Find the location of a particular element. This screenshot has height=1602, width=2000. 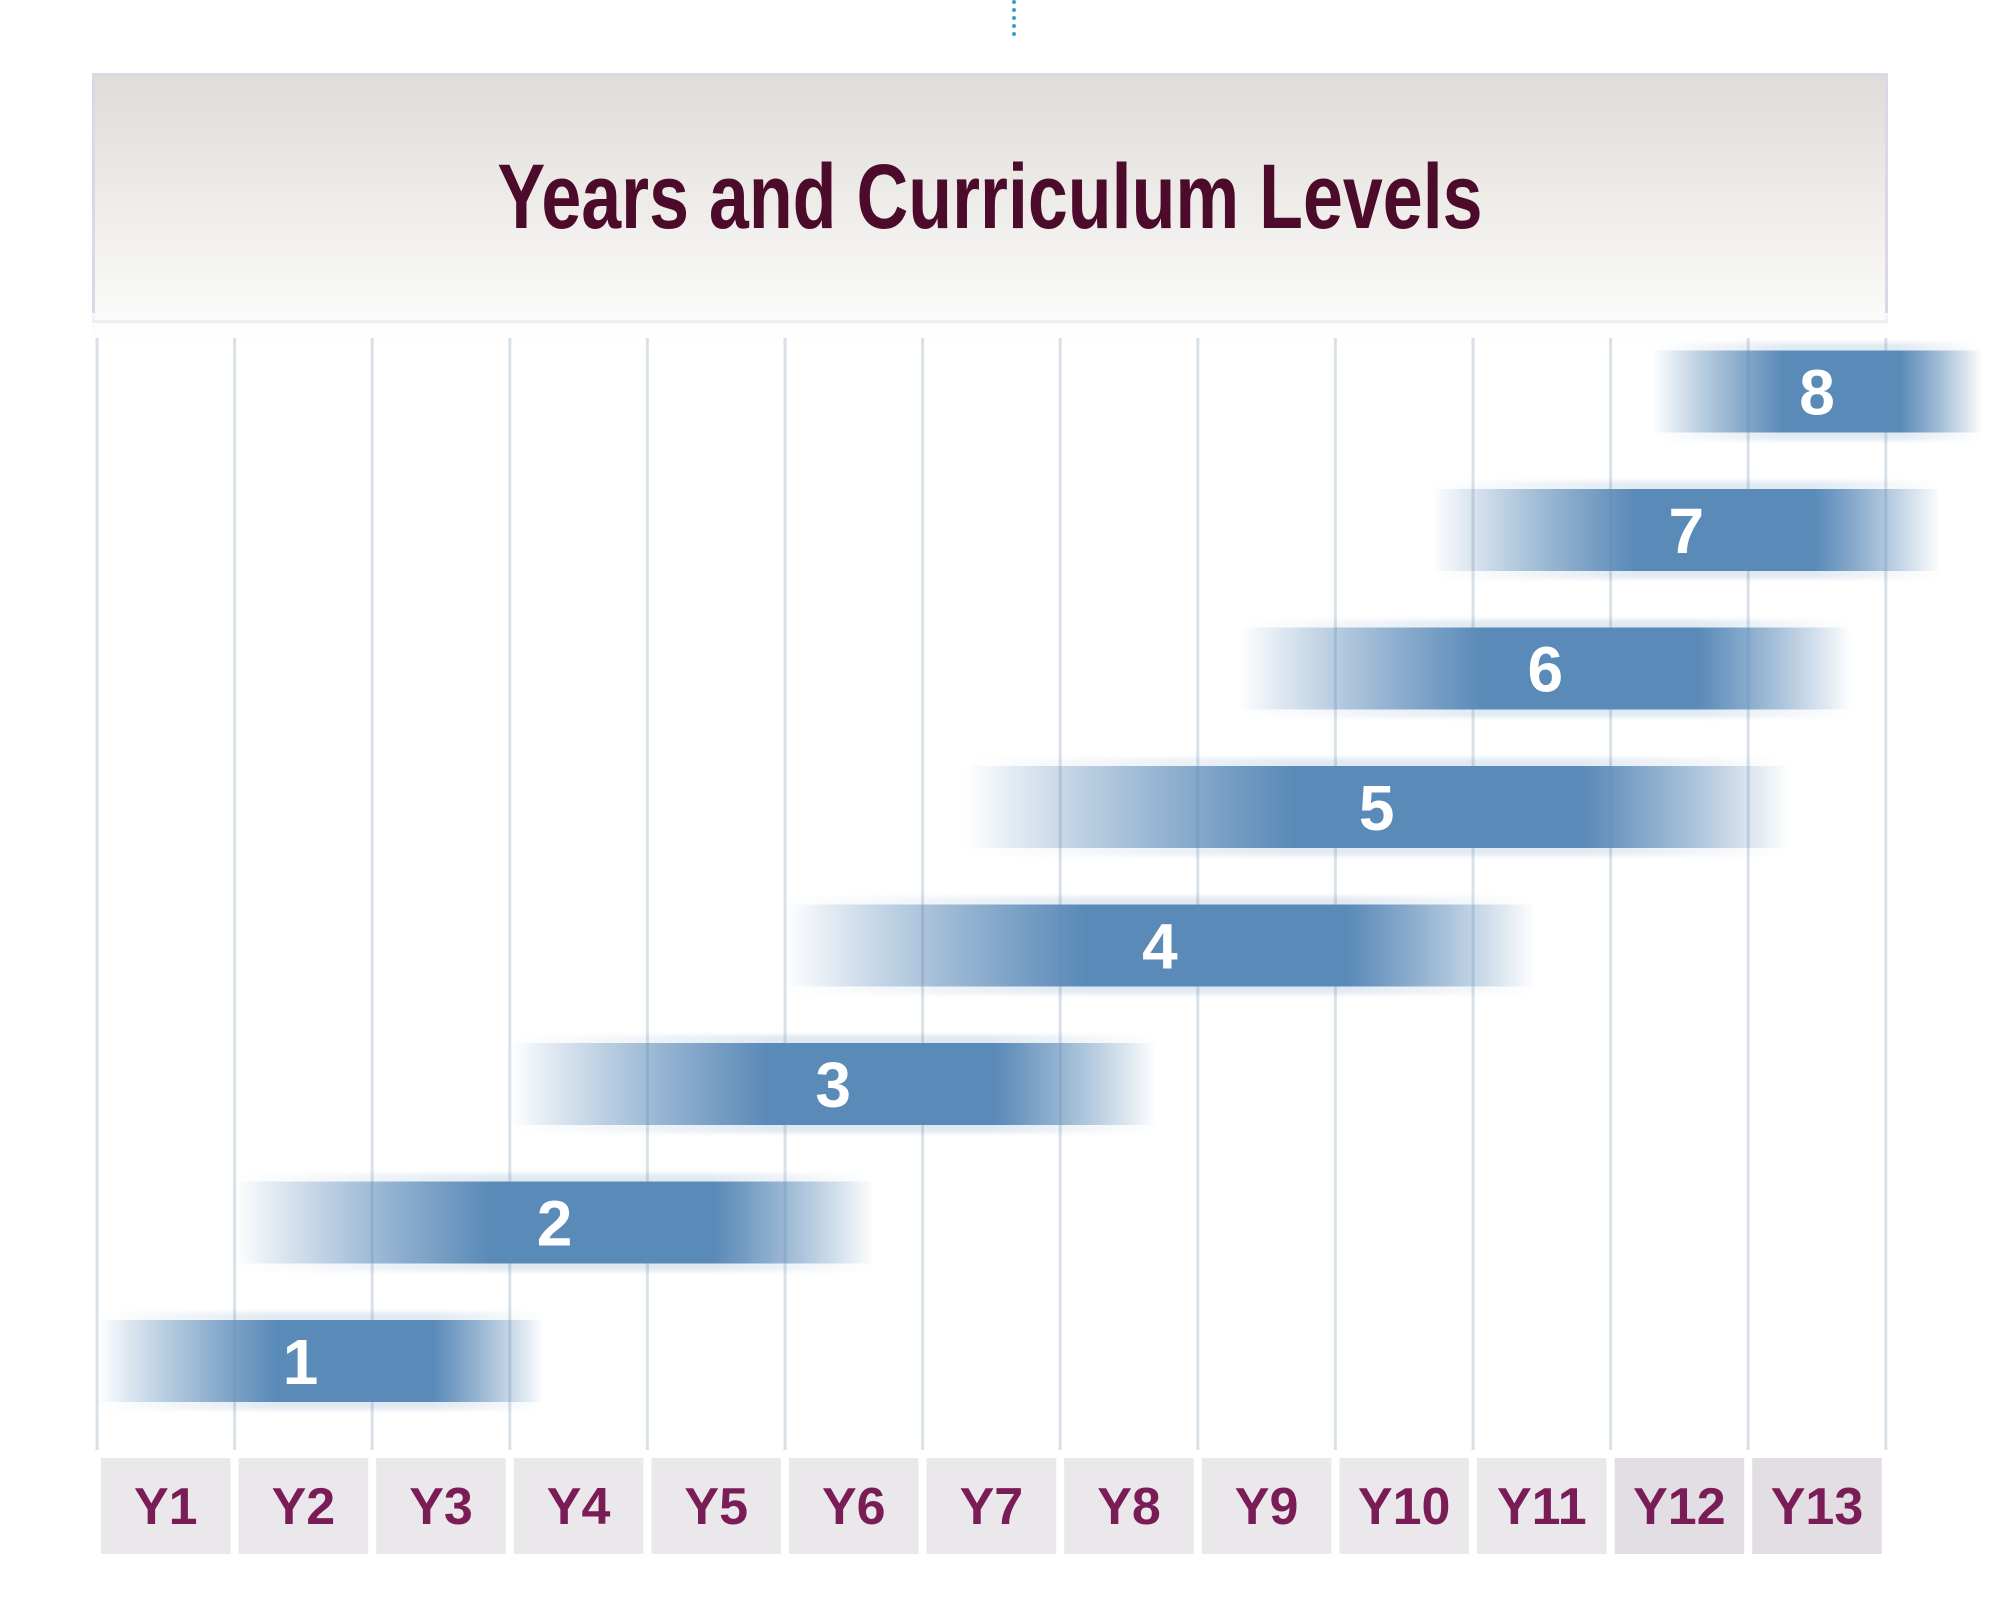

level-bar-group: 1 is located at coordinates (321, 1361).